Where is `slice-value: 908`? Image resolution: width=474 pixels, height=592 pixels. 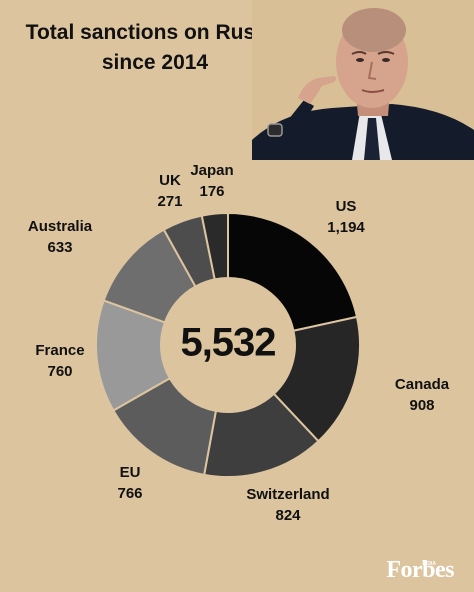 slice-value: 908 is located at coordinates (422, 405).